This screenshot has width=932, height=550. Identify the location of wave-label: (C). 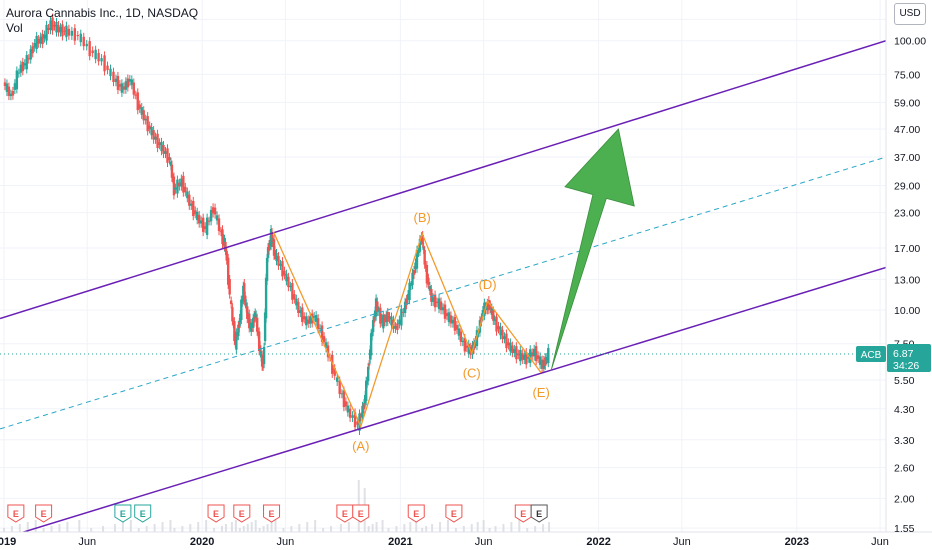
(472, 372).